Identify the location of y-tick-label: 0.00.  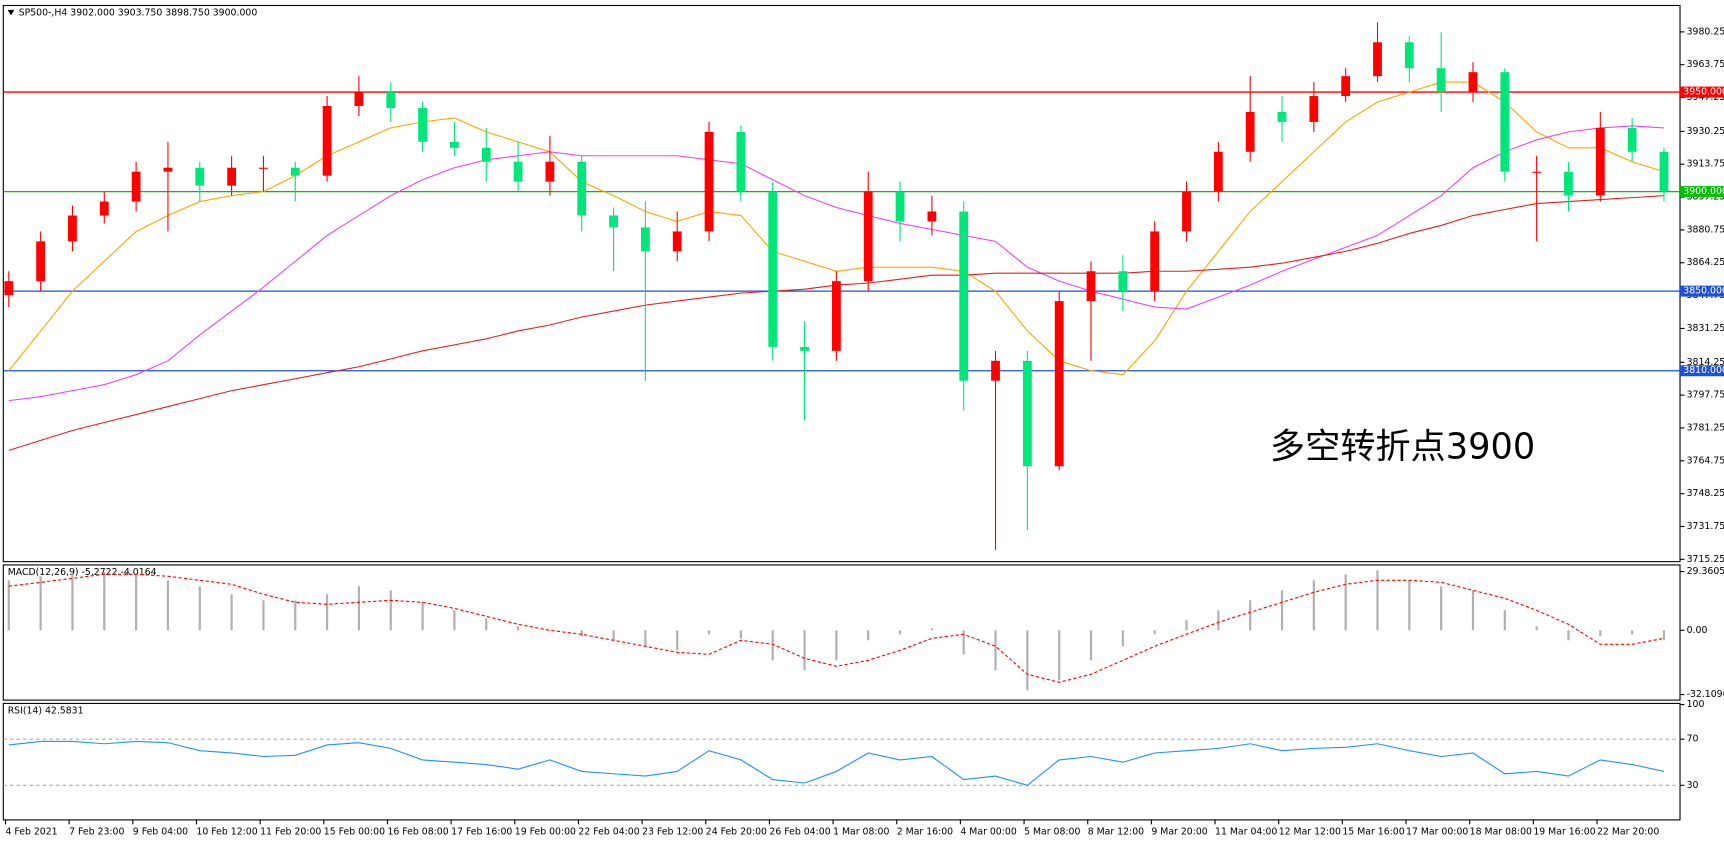
(1697, 630).